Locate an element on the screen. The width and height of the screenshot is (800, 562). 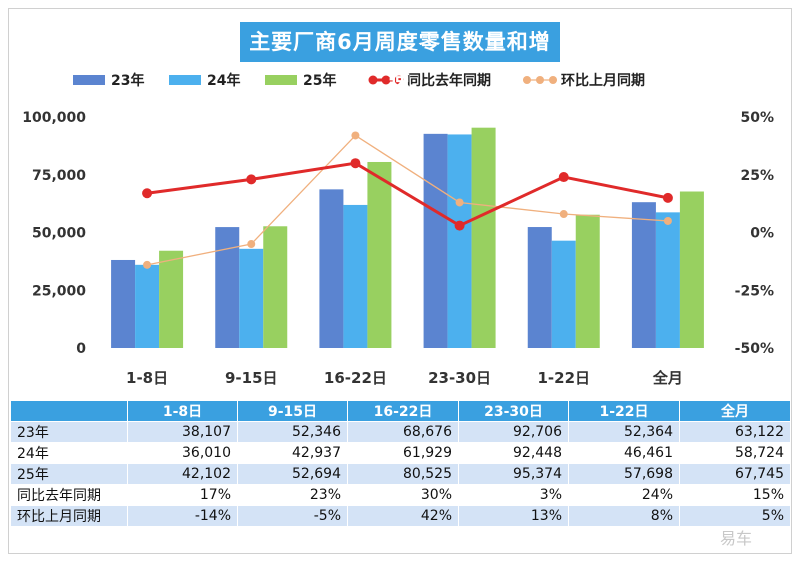
table-cell: 67,745 is located at coordinates (735, 474).